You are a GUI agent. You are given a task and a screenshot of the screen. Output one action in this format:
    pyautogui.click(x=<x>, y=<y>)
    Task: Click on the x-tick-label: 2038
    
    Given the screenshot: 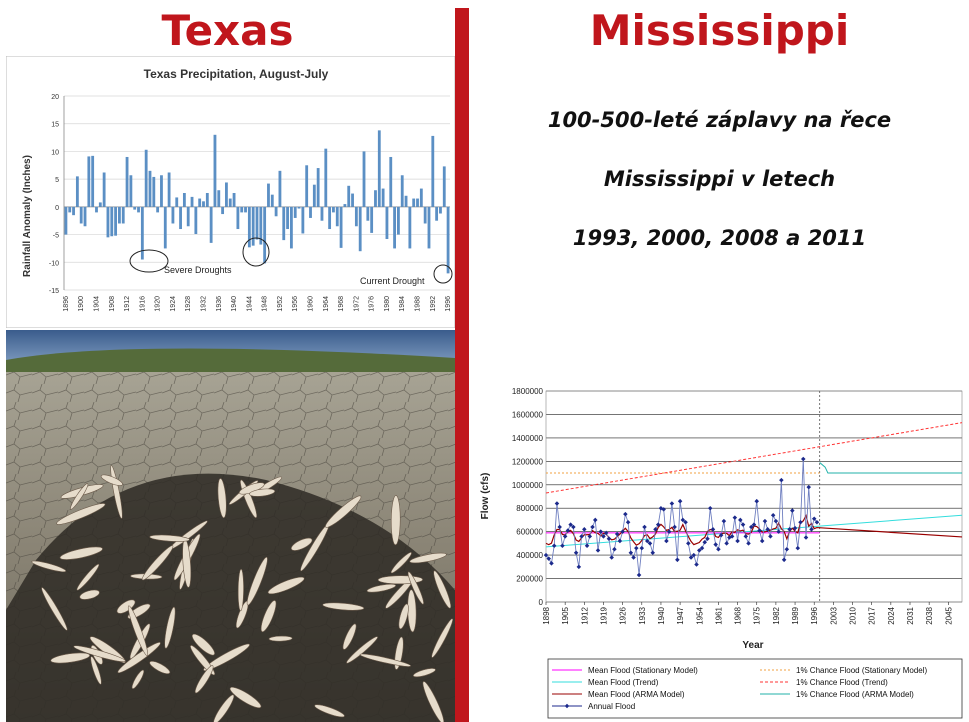 What is the action you would take?
    pyautogui.click(x=929, y=615)
    